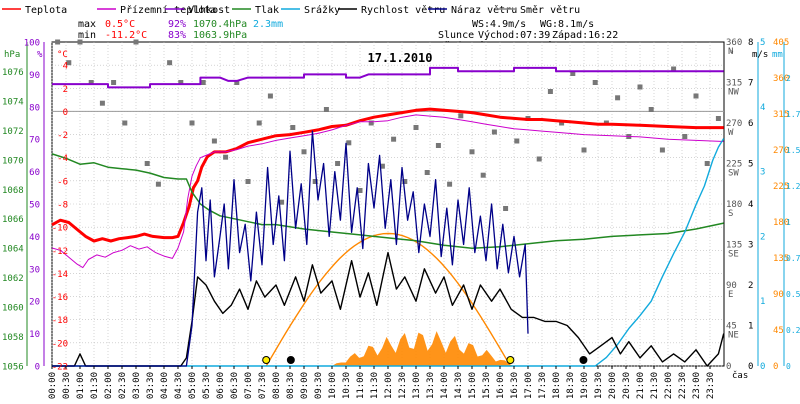 This screenshot has height=404, width=800. I want to click on humidity-tick-label: 100, so click(32, 44).